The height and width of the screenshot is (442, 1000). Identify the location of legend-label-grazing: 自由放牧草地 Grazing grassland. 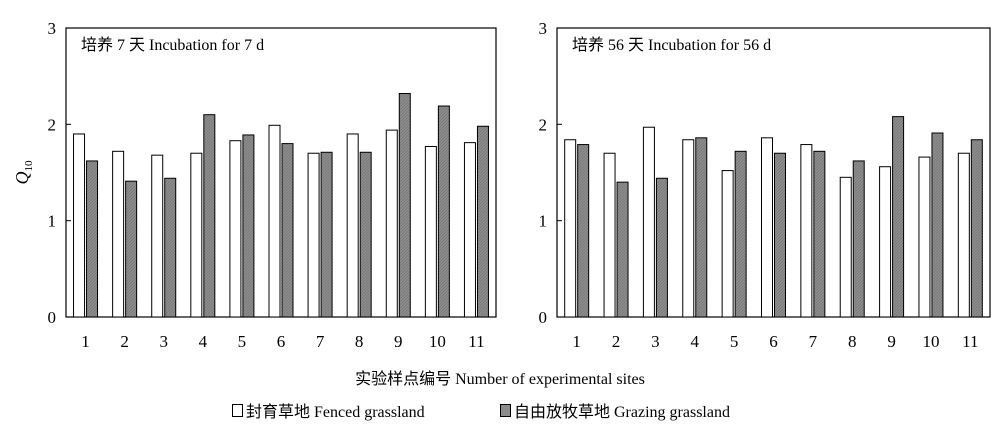
(622, 412).